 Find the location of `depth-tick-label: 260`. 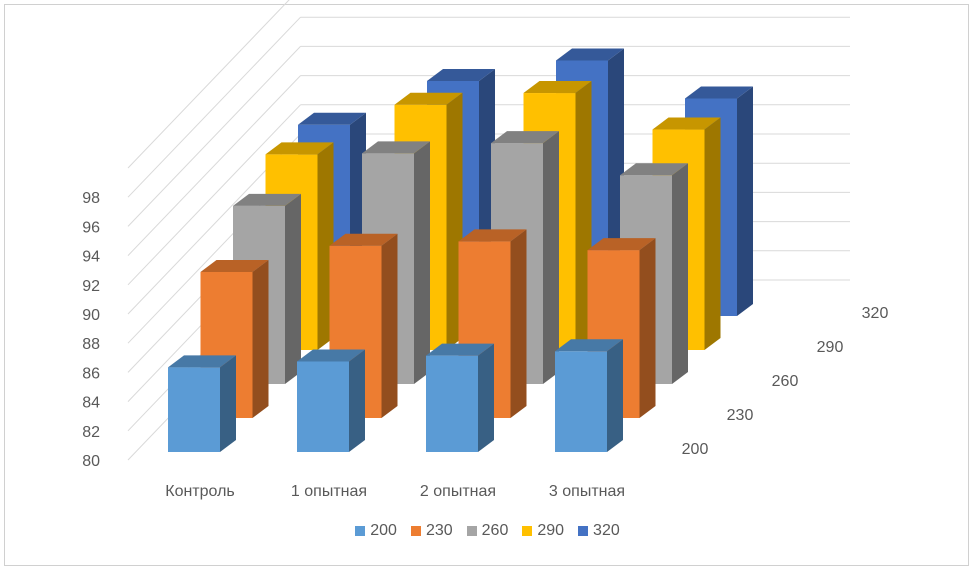

depth-tick-label: 260 is located at coordinates (785, 381).